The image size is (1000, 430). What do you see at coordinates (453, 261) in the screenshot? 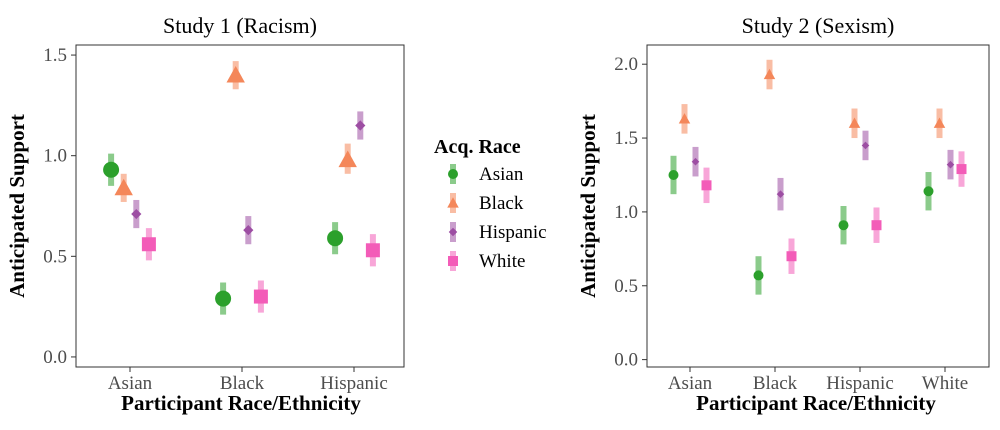
I see `legend-key-white` at bounding box center [453, 261].